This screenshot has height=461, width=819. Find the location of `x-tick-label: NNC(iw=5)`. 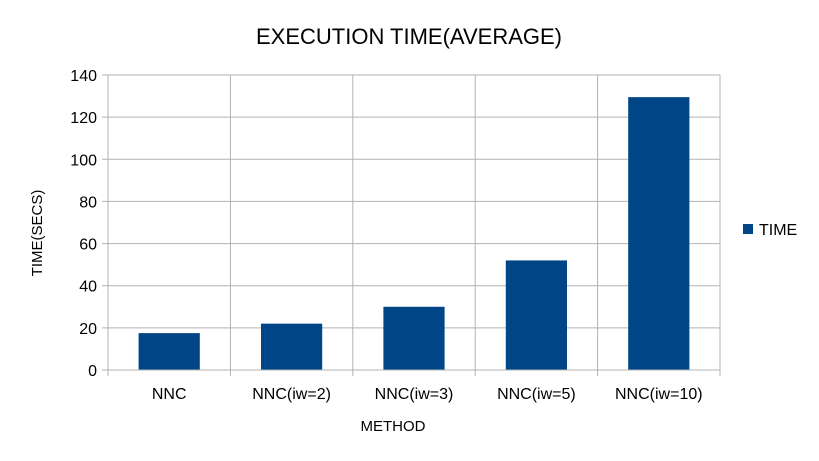

x-tick-label: NNC(iw=5) is located at coordinates (536, 394).